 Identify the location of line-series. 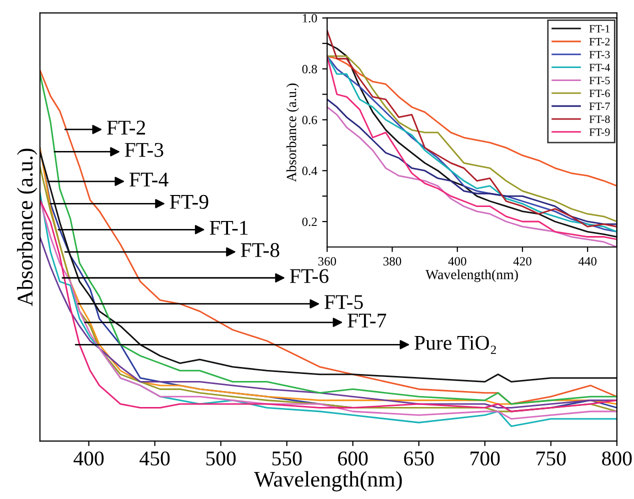
(472, 161).